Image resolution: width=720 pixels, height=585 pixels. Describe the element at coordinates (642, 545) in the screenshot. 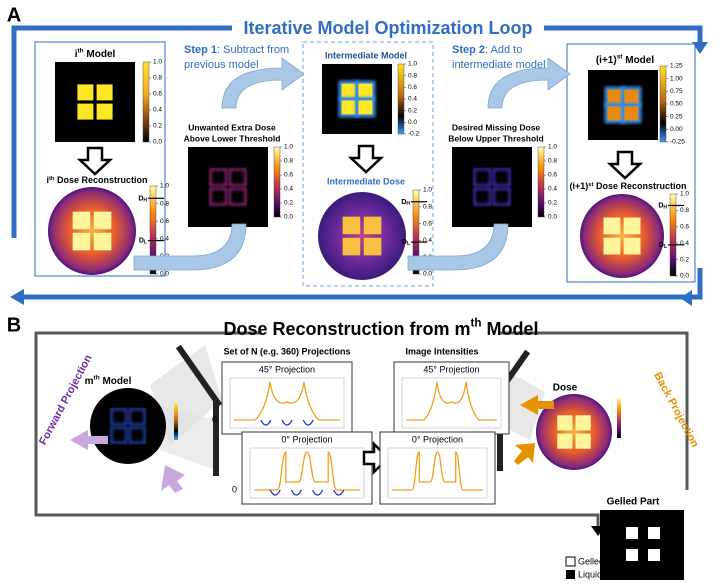

I see `gelled-image` at that location.